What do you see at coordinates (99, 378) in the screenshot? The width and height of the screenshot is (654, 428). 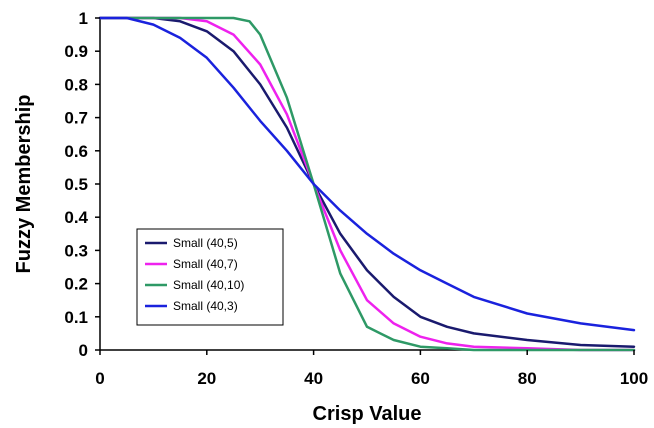 I see `x-tick-label: 0` at bounding box center [99, 378].